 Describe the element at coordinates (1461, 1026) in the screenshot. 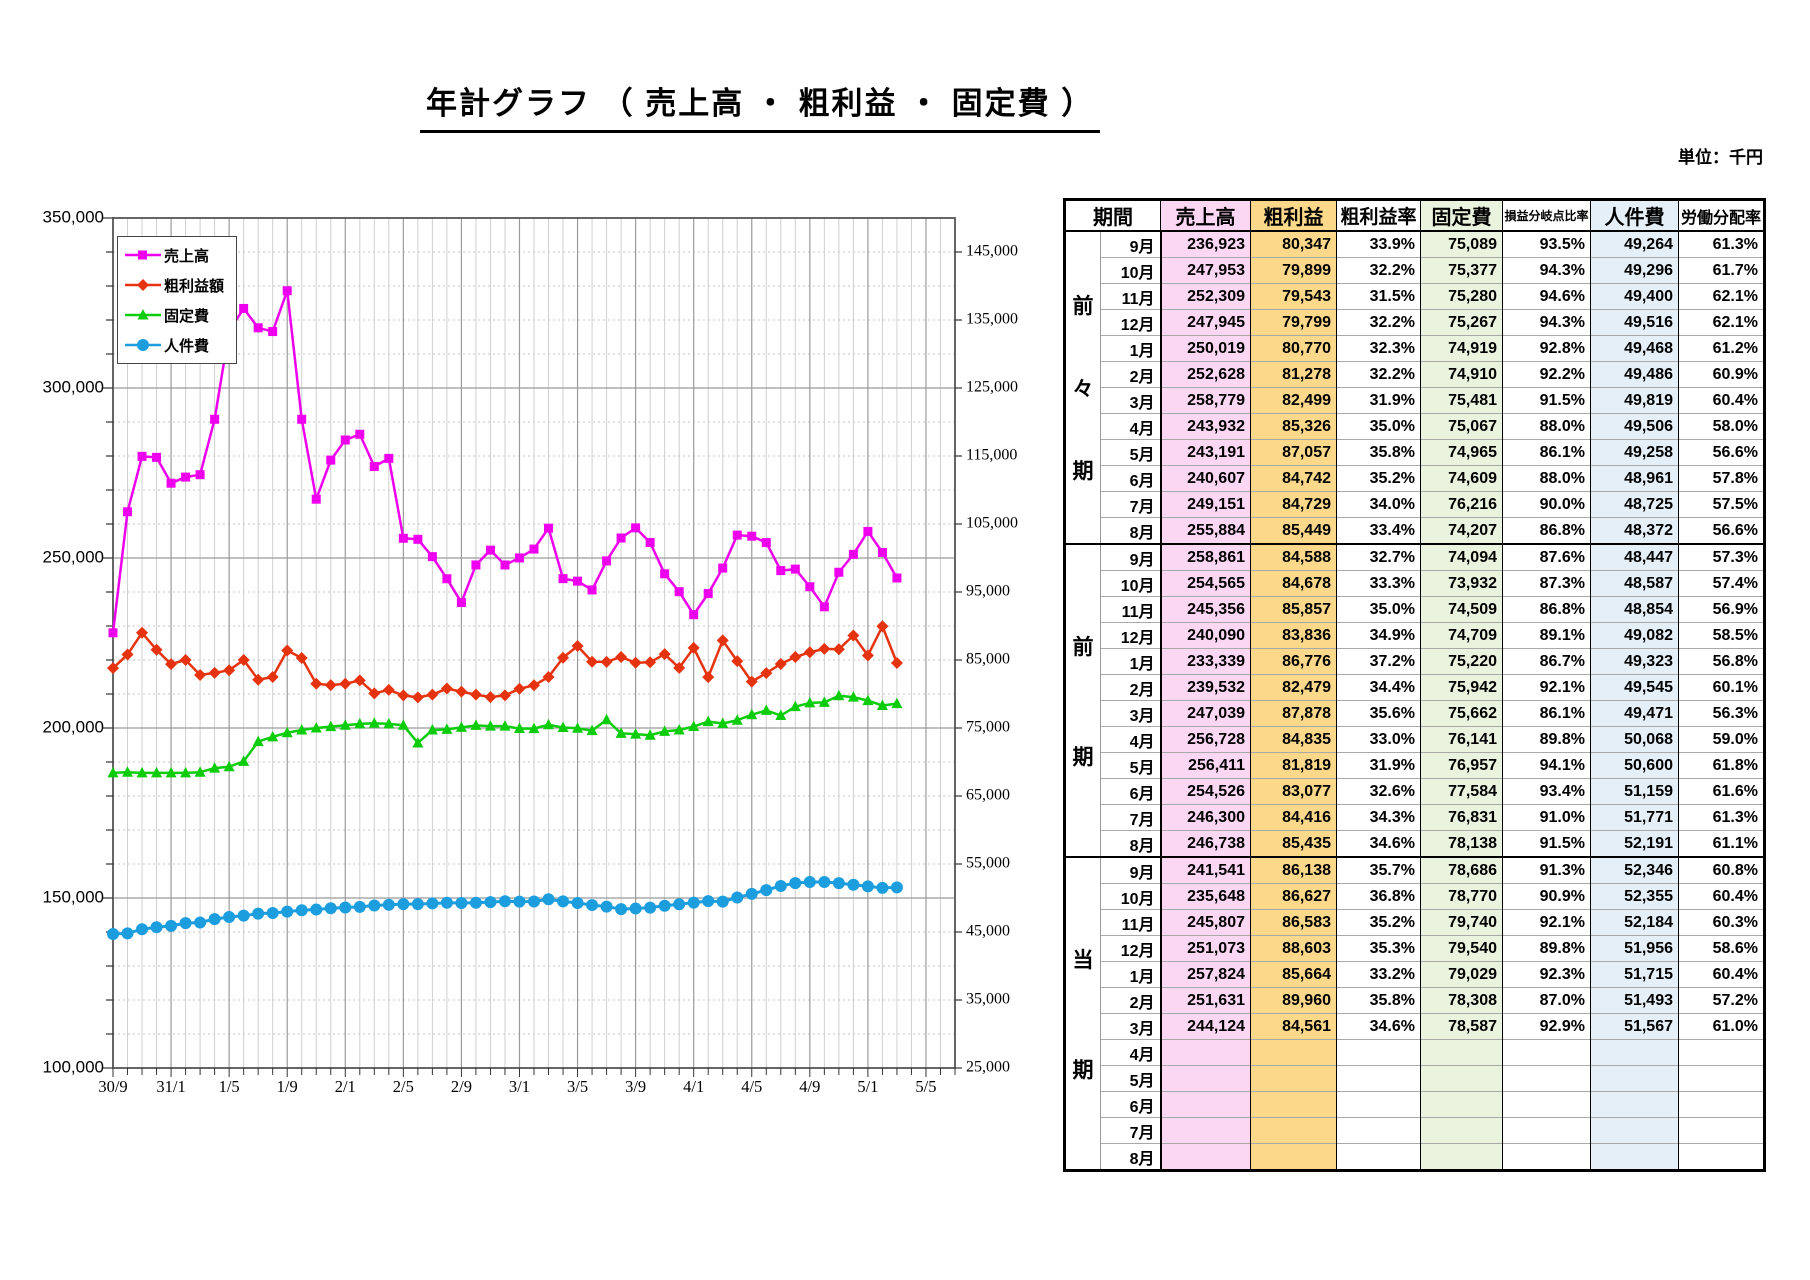

I see `cell-fixed-cost: 78,587` at that location.